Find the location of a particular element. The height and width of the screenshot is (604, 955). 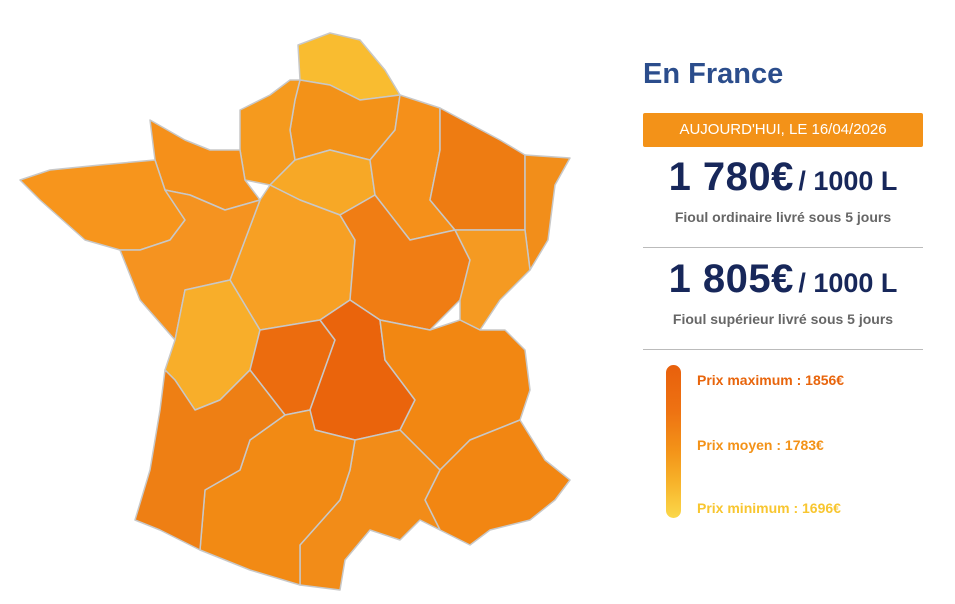

legend-label: Prix minimum : 1696€ is located at coordinates (769, 508).